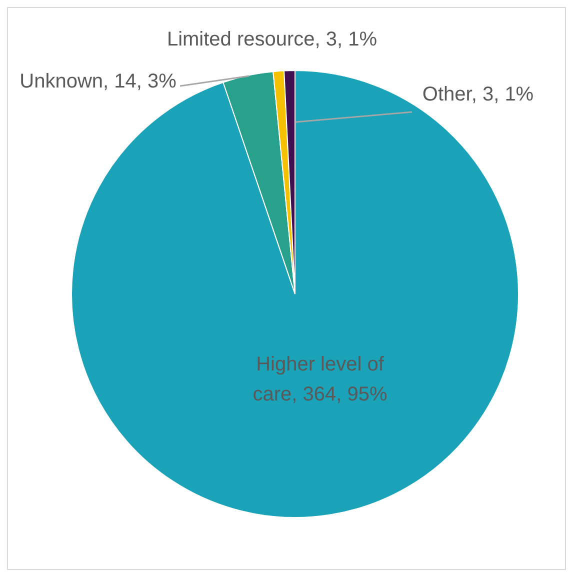 The image size is (574, 579). What do you see at coordinates (98, 81) in the screenshot?
I see `slice-label: Unknown, 14, 3%` at bounding box center [98, 81].